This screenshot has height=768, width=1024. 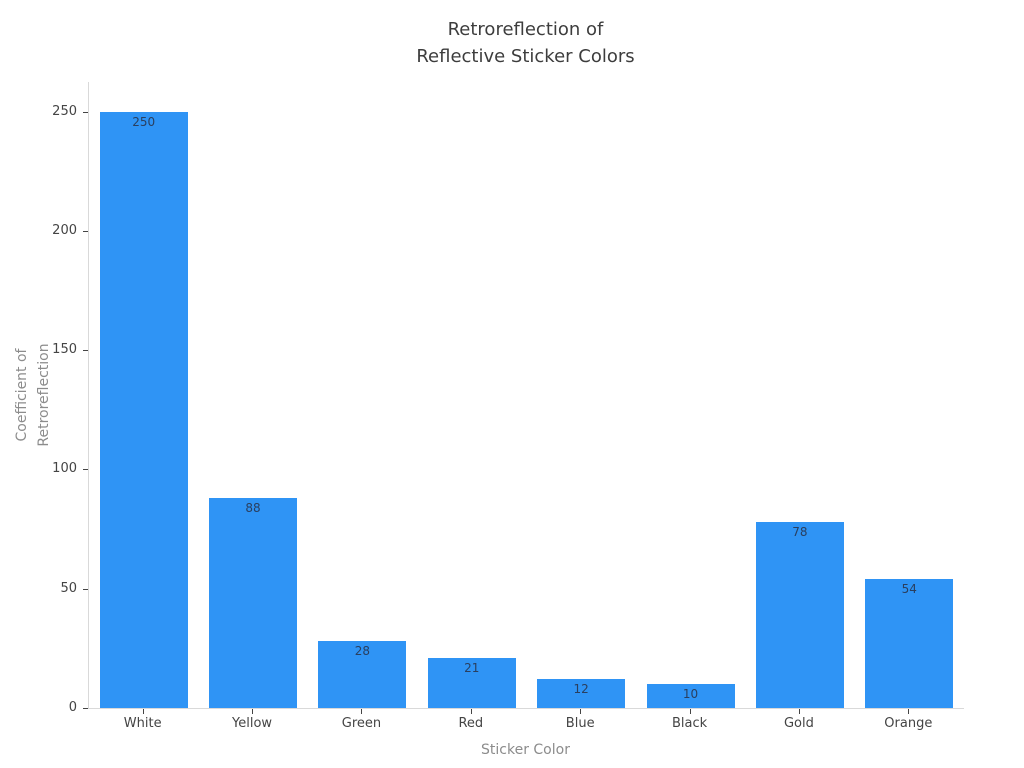 What do you see at coordinates (689, 723) in the screenshot?
I see `x-tick-label-black: Black` at bounding box center [689, 723].